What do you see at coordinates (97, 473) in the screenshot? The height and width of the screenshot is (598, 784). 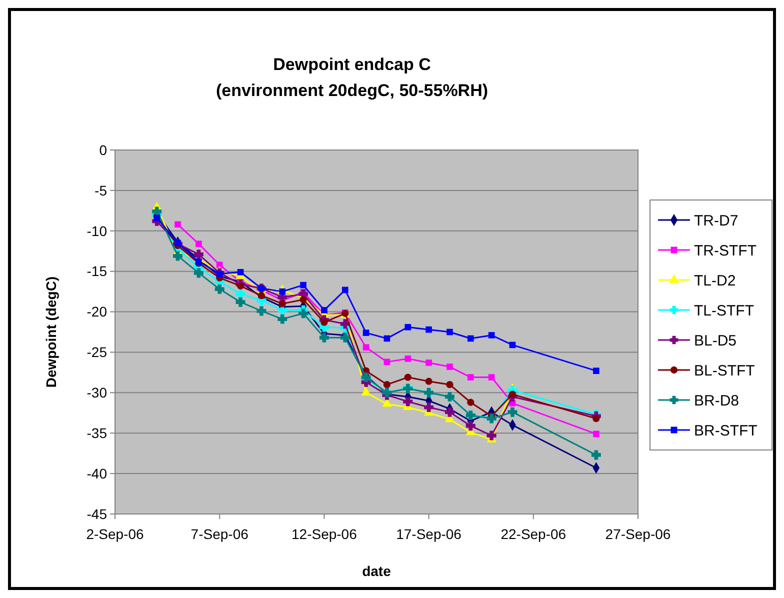 I see `y-tick-label: -40` at bounding box center [97, 473].